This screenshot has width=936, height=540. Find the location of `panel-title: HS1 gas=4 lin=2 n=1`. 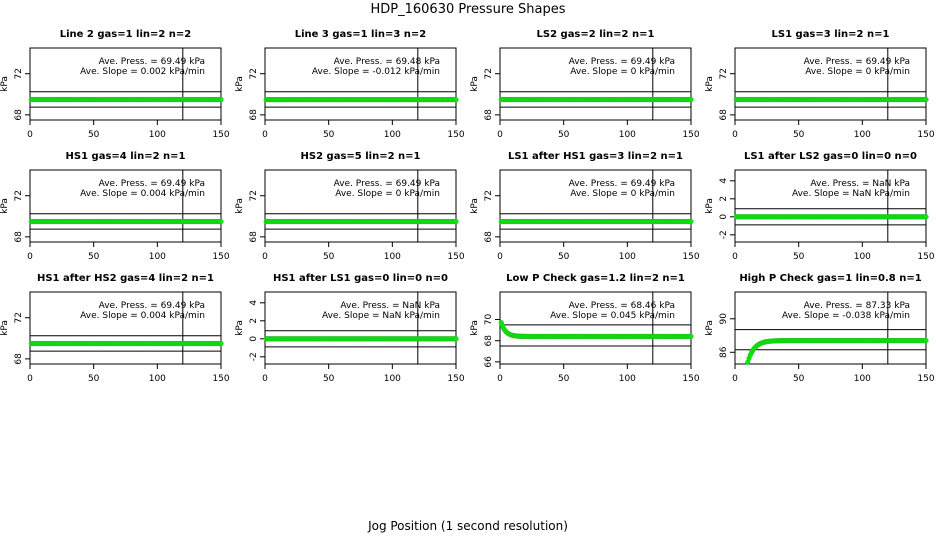

panel-title: HS1 gas=4 lin=2 n=1 is located at coordinates (126, 156).